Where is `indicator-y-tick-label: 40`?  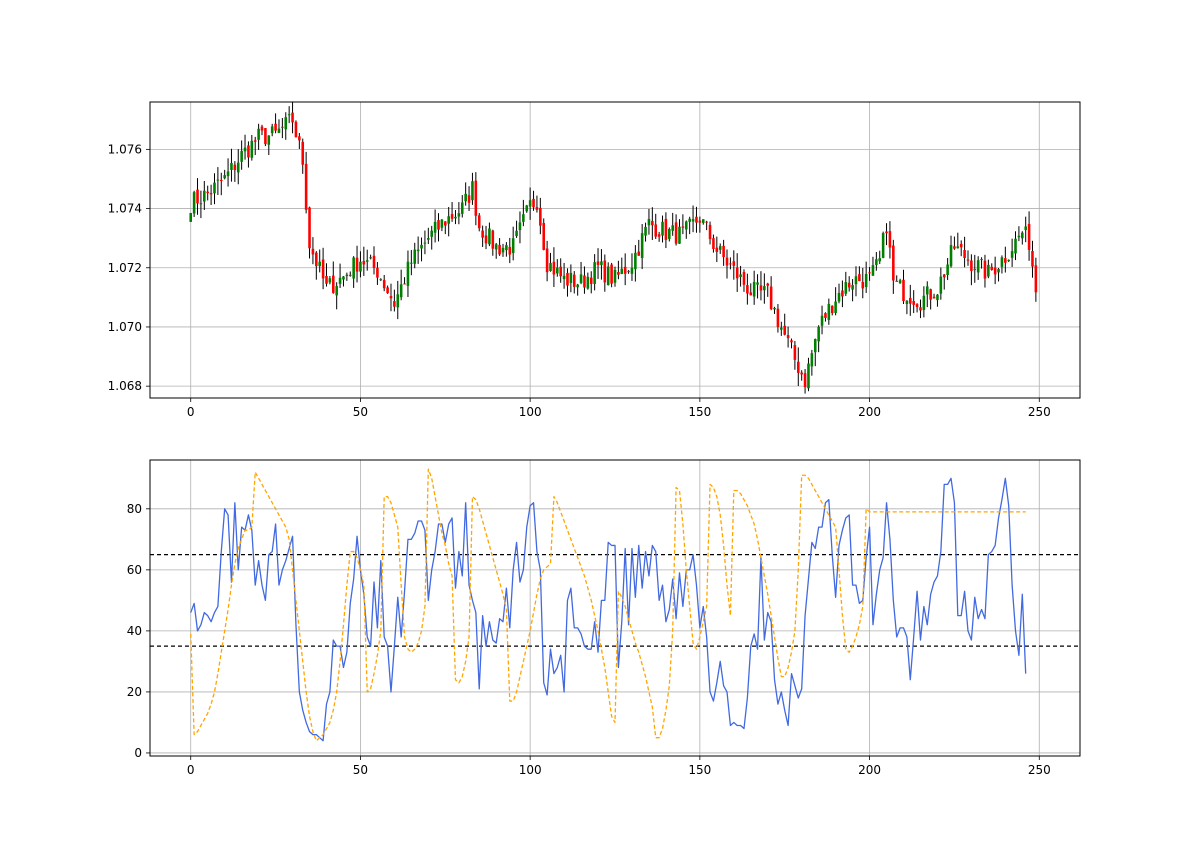 indicator-y-tick-label: 40 is located at coordinates (134, 631).